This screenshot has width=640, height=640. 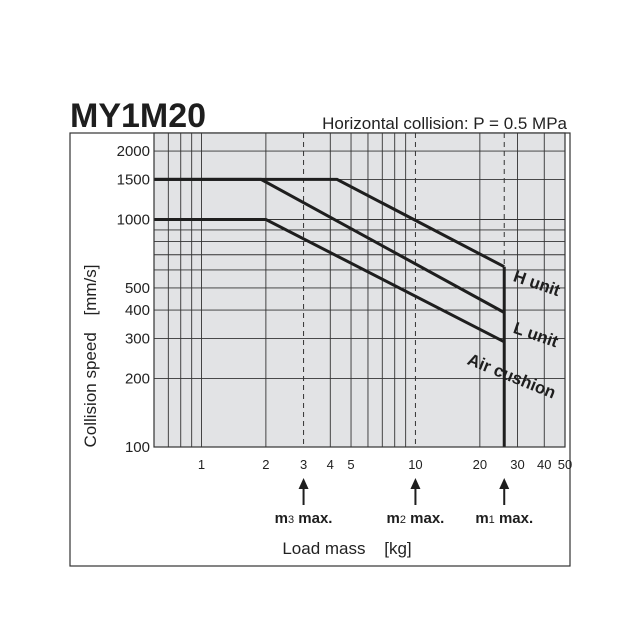 What do you see at coordinates (492, 520) in the screenshot?
I see `max-marker-label-sub: 1` at bounding box center [492, 520].